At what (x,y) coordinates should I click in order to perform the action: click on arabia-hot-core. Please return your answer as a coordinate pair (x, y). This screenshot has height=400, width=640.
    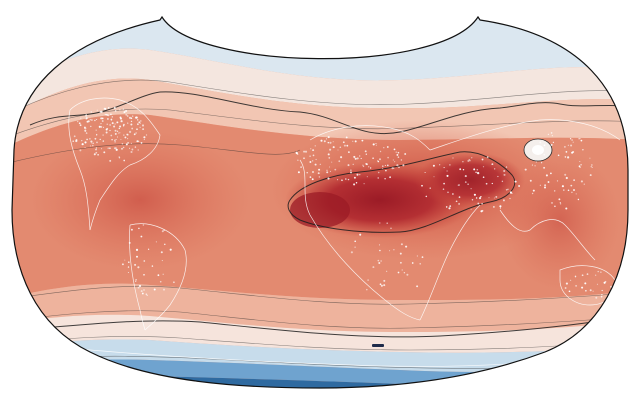
    Looking at the image, I should click on (470, 180).